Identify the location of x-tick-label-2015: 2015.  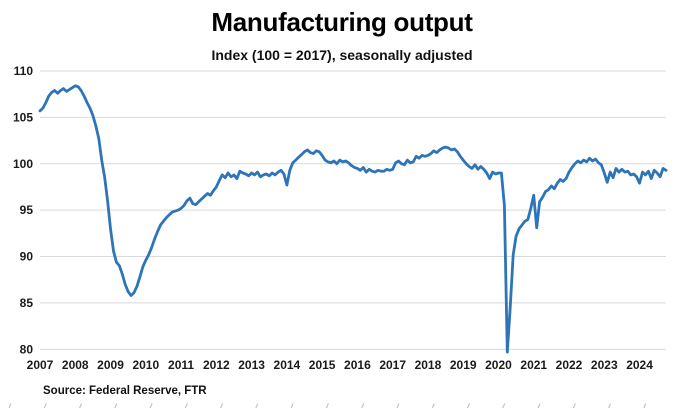
(322, 365).